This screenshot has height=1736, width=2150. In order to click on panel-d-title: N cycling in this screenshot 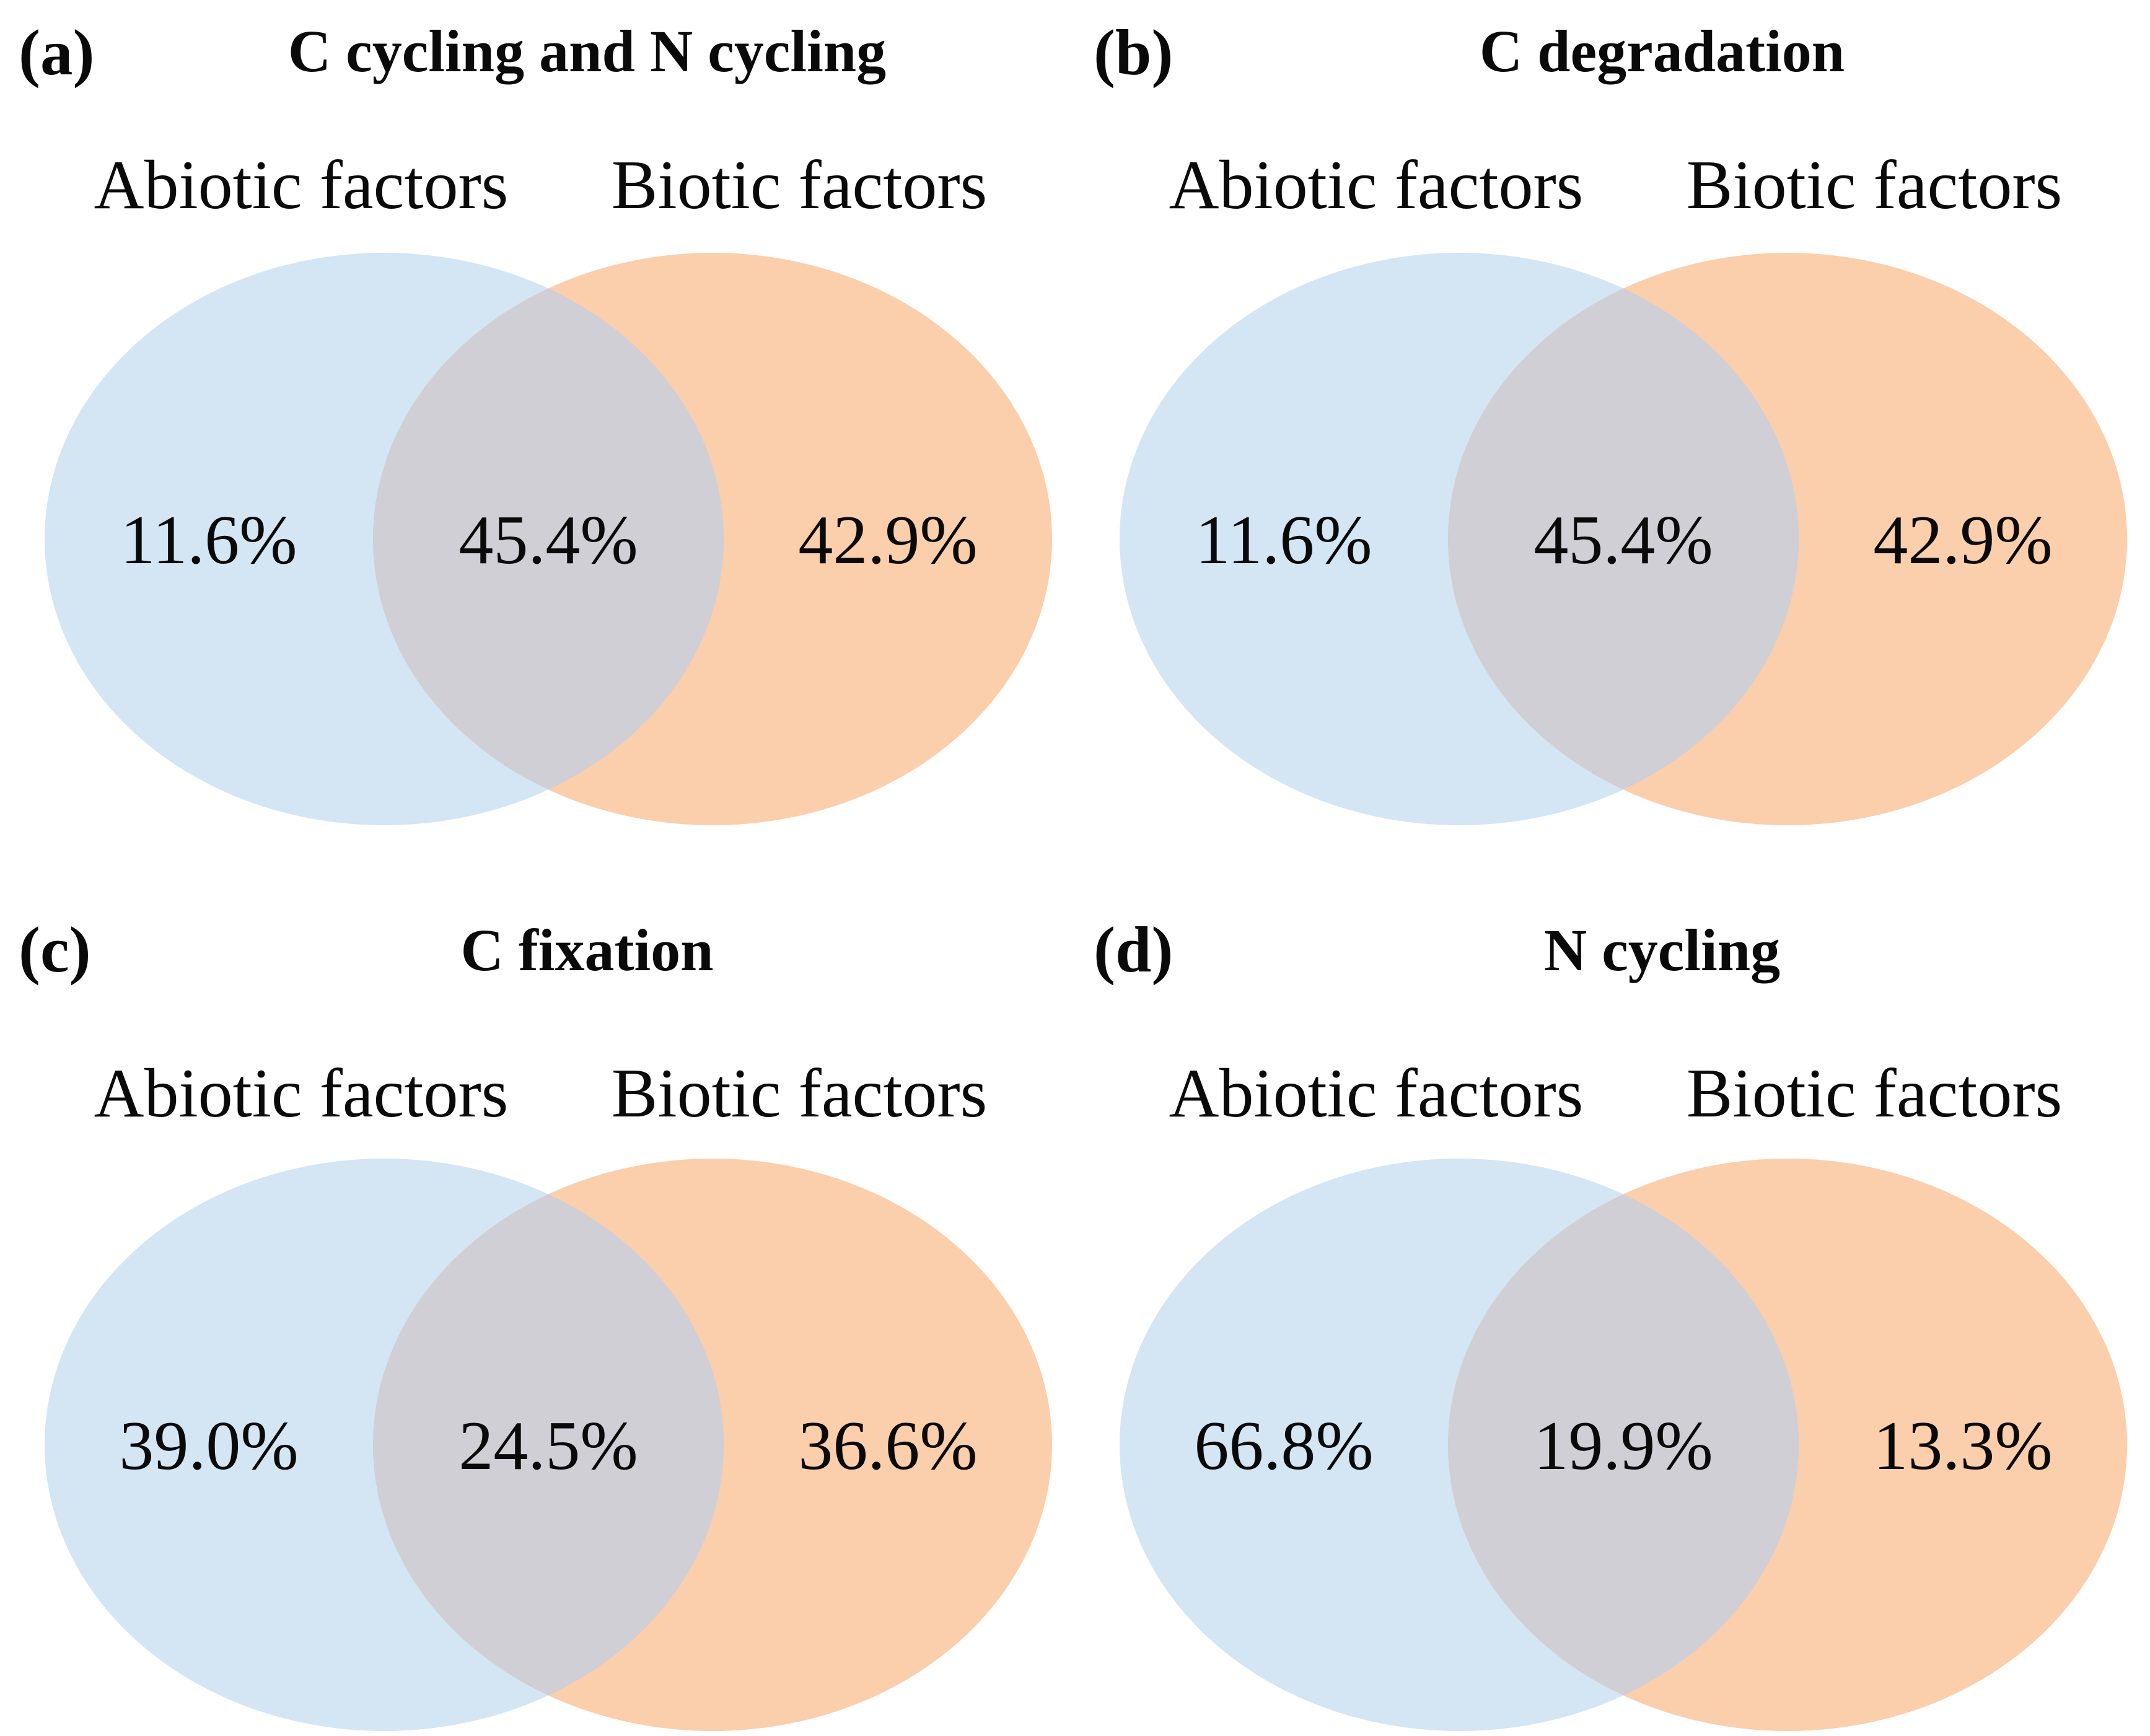, I will do `click(1662, 950)`.